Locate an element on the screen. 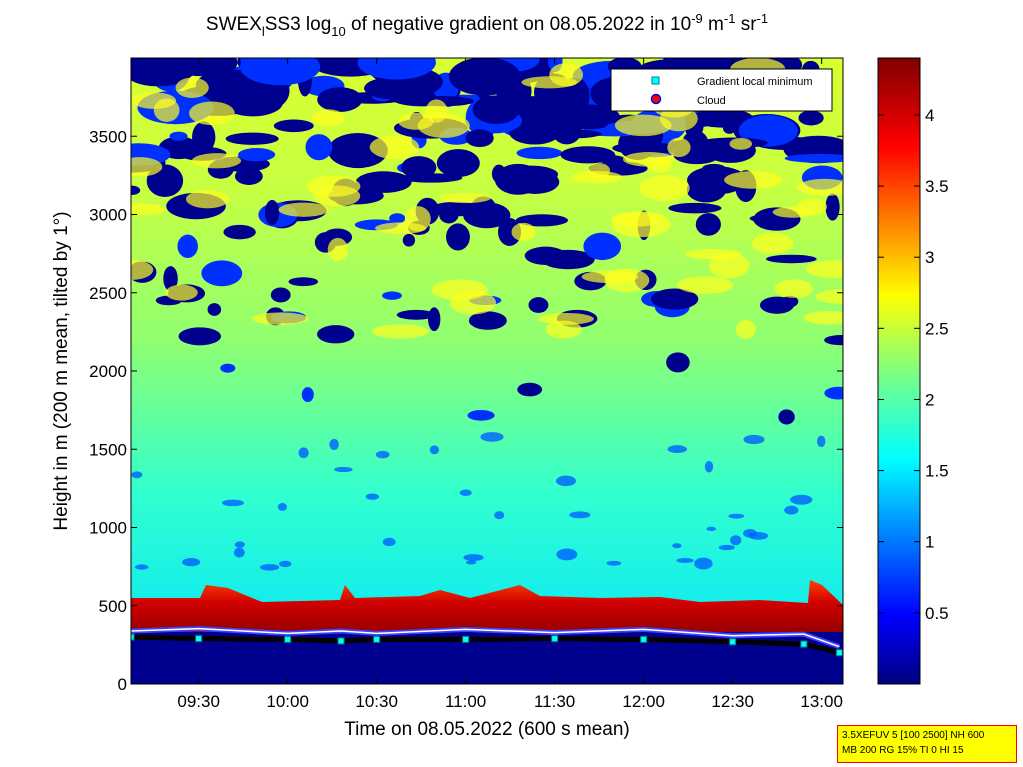 This screenshot has width=1023, height=767. cyan-square-marker-icon is located at coordinates (655, 80).